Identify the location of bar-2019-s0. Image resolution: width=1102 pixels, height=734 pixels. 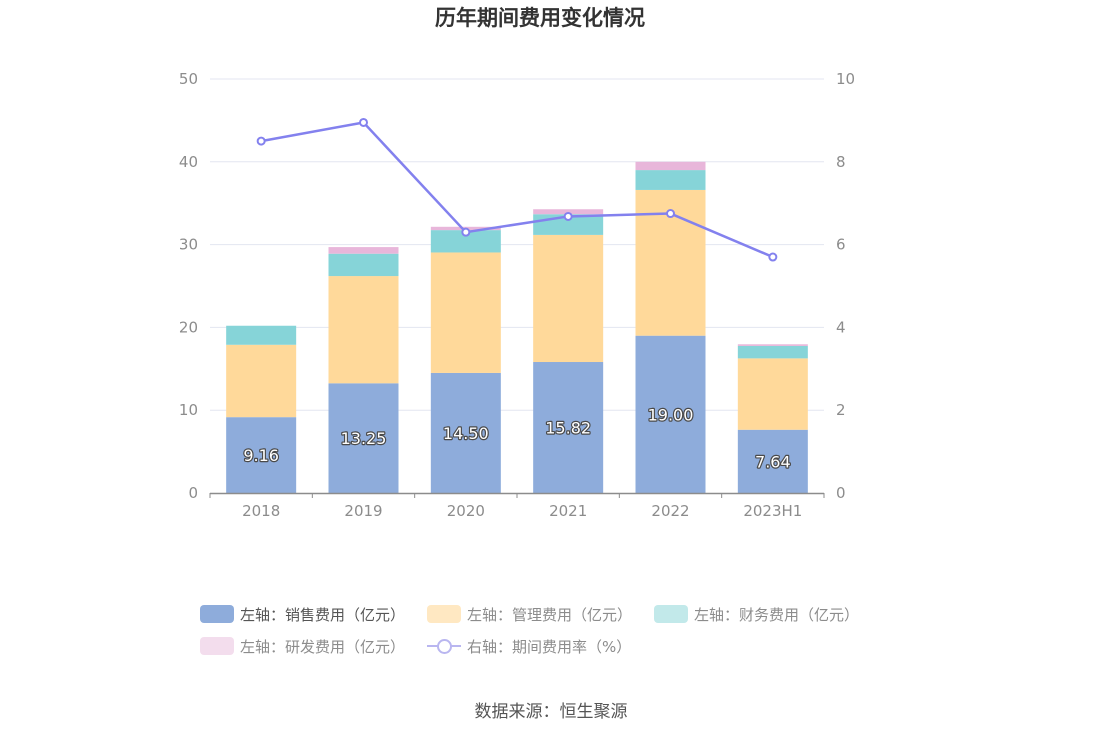
(363, 438).